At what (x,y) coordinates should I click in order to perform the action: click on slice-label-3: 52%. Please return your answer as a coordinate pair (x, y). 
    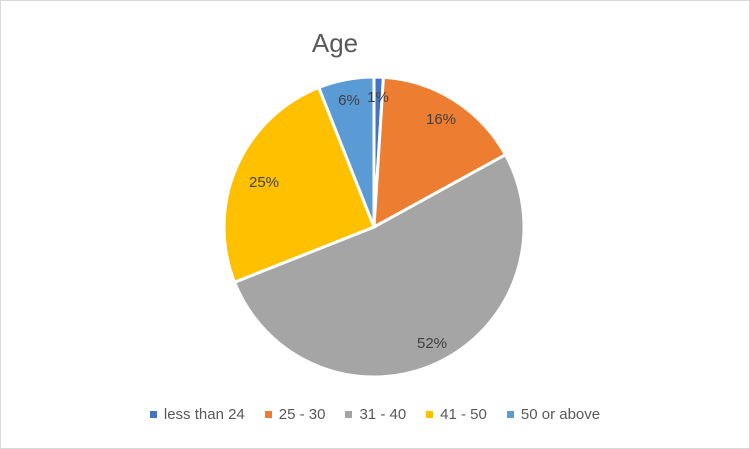
    Looking at the image, I should click on (432, 343).